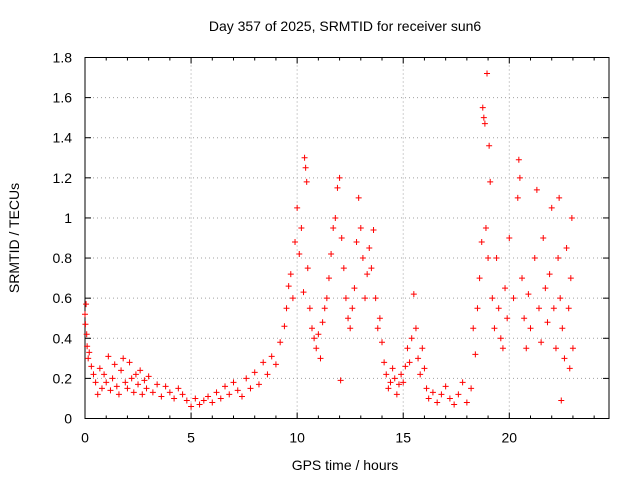 The height and width of the screenshot is (480, 640). Describe the element at coordinates (191, 438) in the screenshot. I see `x-tick-label: 5` at that location.